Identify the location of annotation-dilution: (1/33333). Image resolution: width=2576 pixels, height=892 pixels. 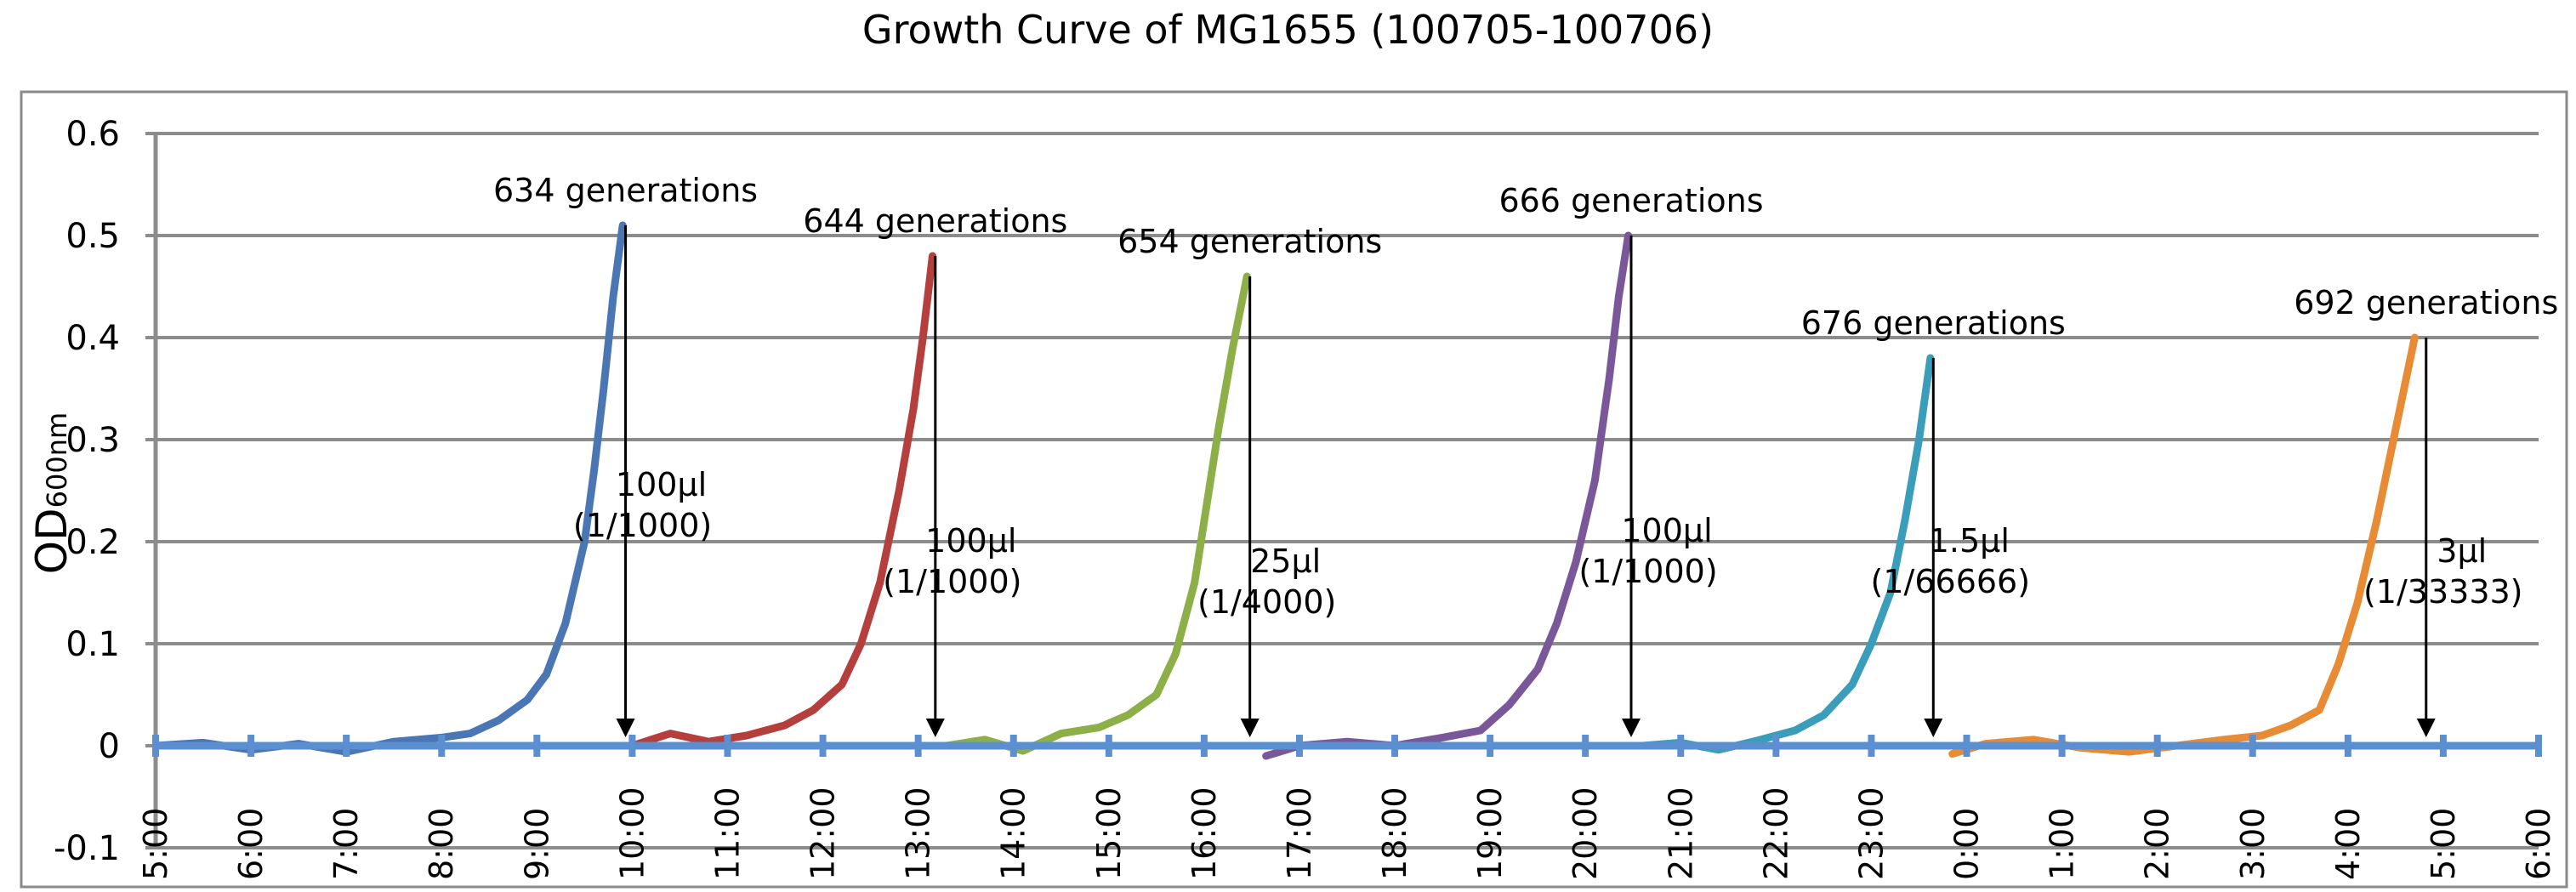
(2443, 592).